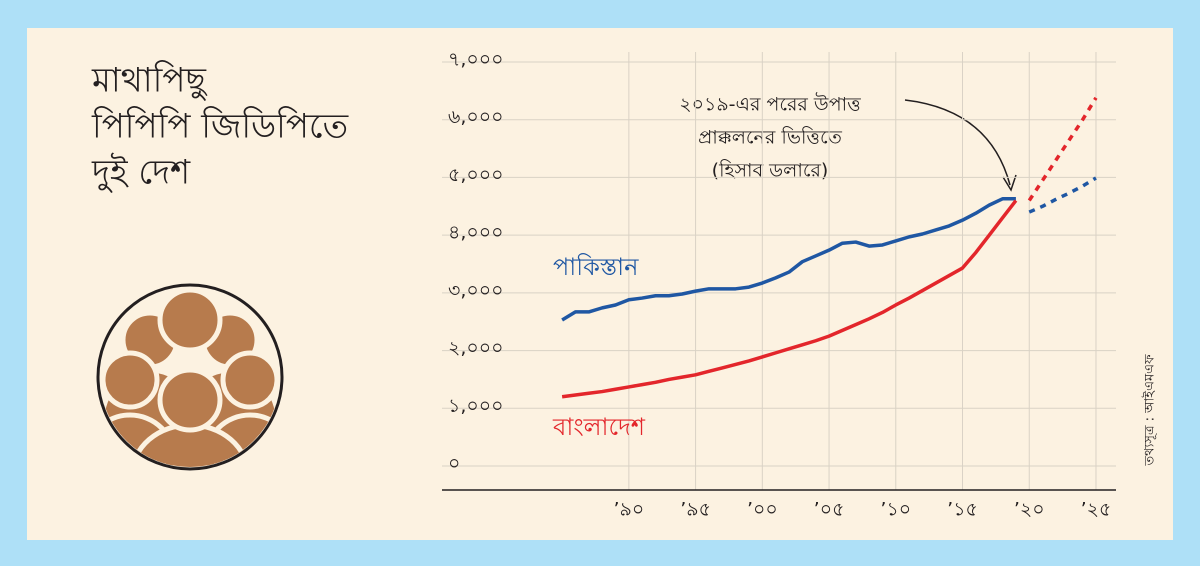 The image size is (1200, 566). Describe the element at coordinates (220, 127) in the screenshot. I see `title-line: পিপিপি জিডিপিতে` at that location.